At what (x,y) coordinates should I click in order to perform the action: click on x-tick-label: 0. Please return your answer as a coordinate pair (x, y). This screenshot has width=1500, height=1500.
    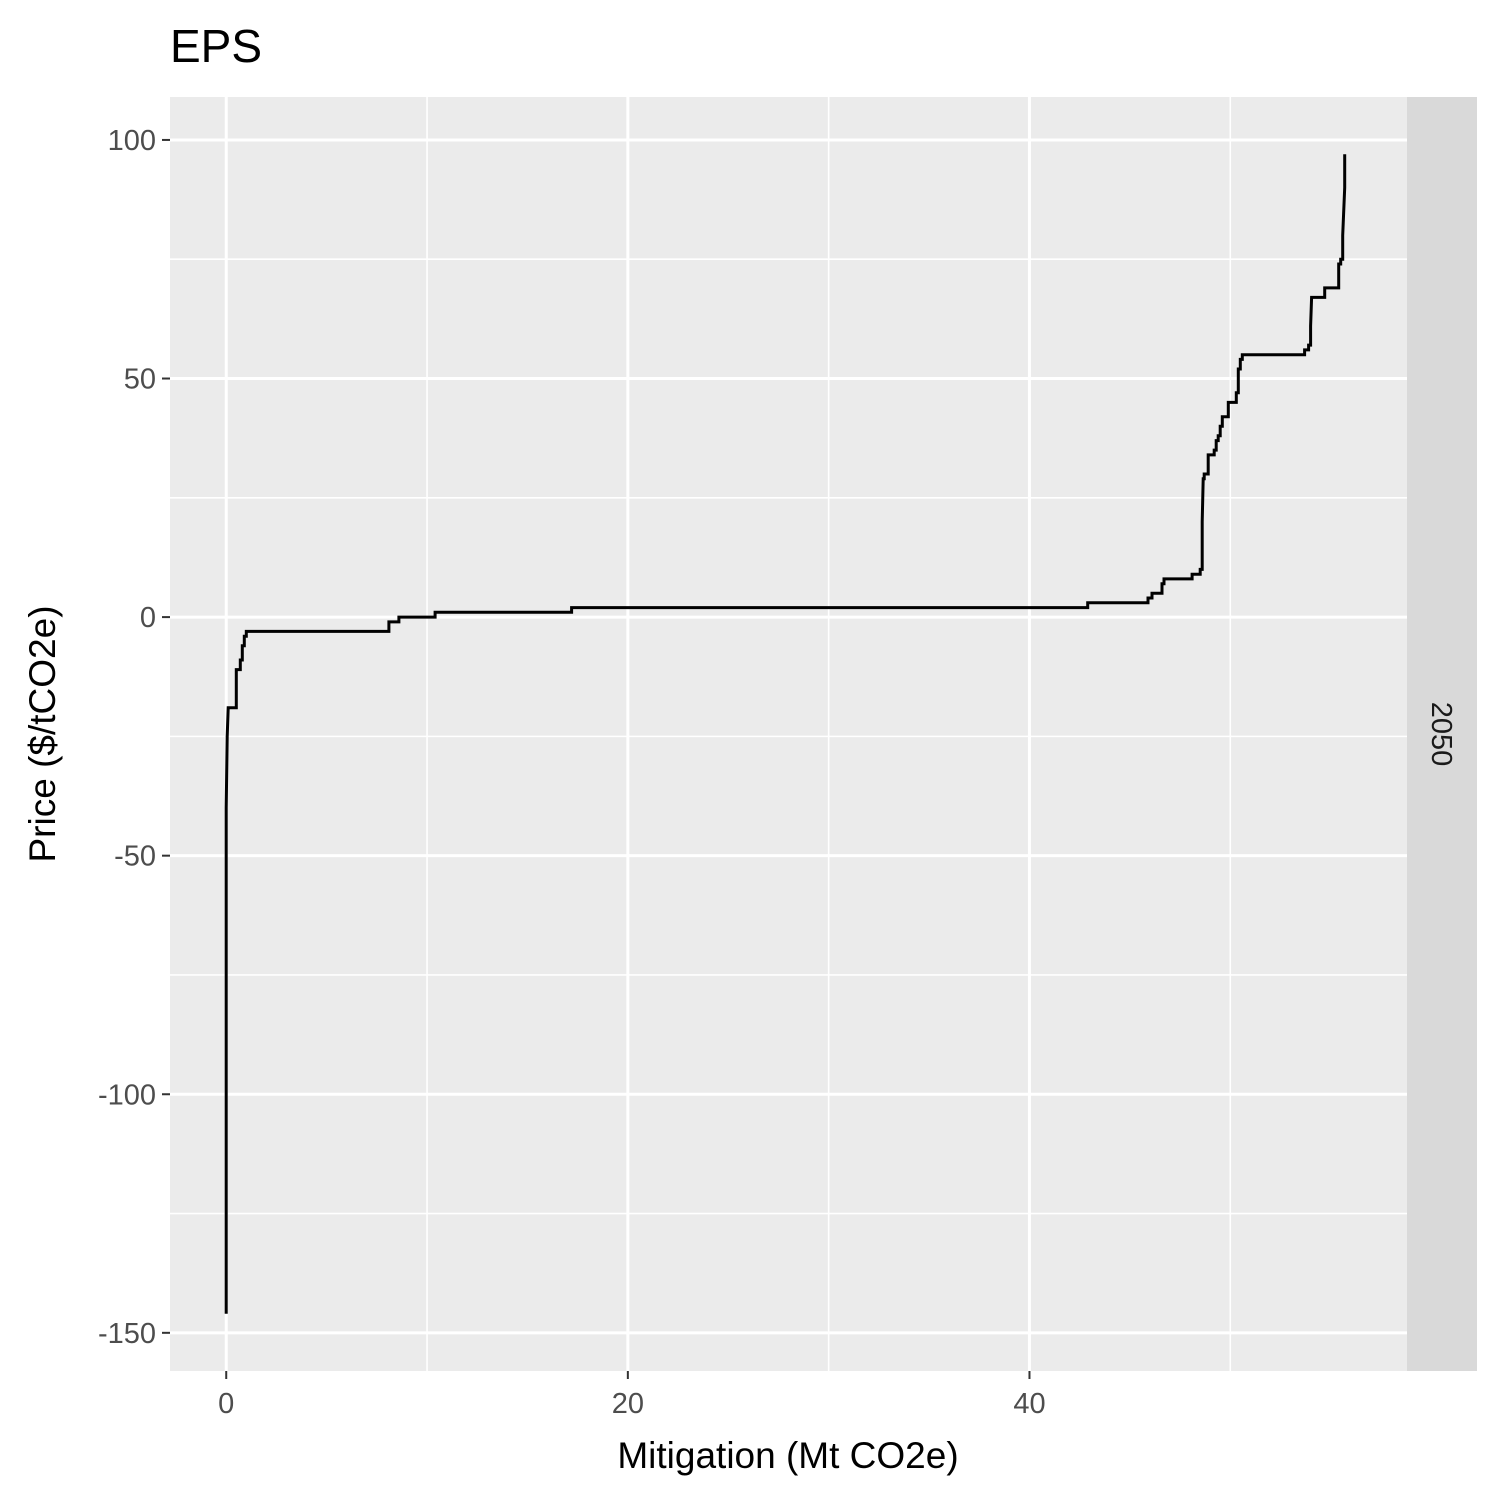
    Looking at the image, I should click on (226, 1404).